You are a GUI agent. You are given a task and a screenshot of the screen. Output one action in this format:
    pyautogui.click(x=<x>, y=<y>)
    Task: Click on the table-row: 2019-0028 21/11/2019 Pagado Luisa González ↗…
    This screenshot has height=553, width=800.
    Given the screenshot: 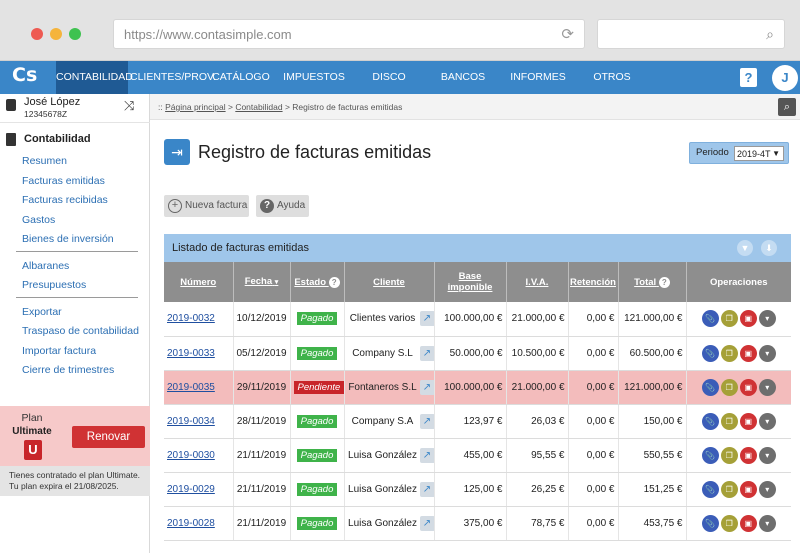 What is the action you would take?
    pyautogui.click(x=477, y=523)
    